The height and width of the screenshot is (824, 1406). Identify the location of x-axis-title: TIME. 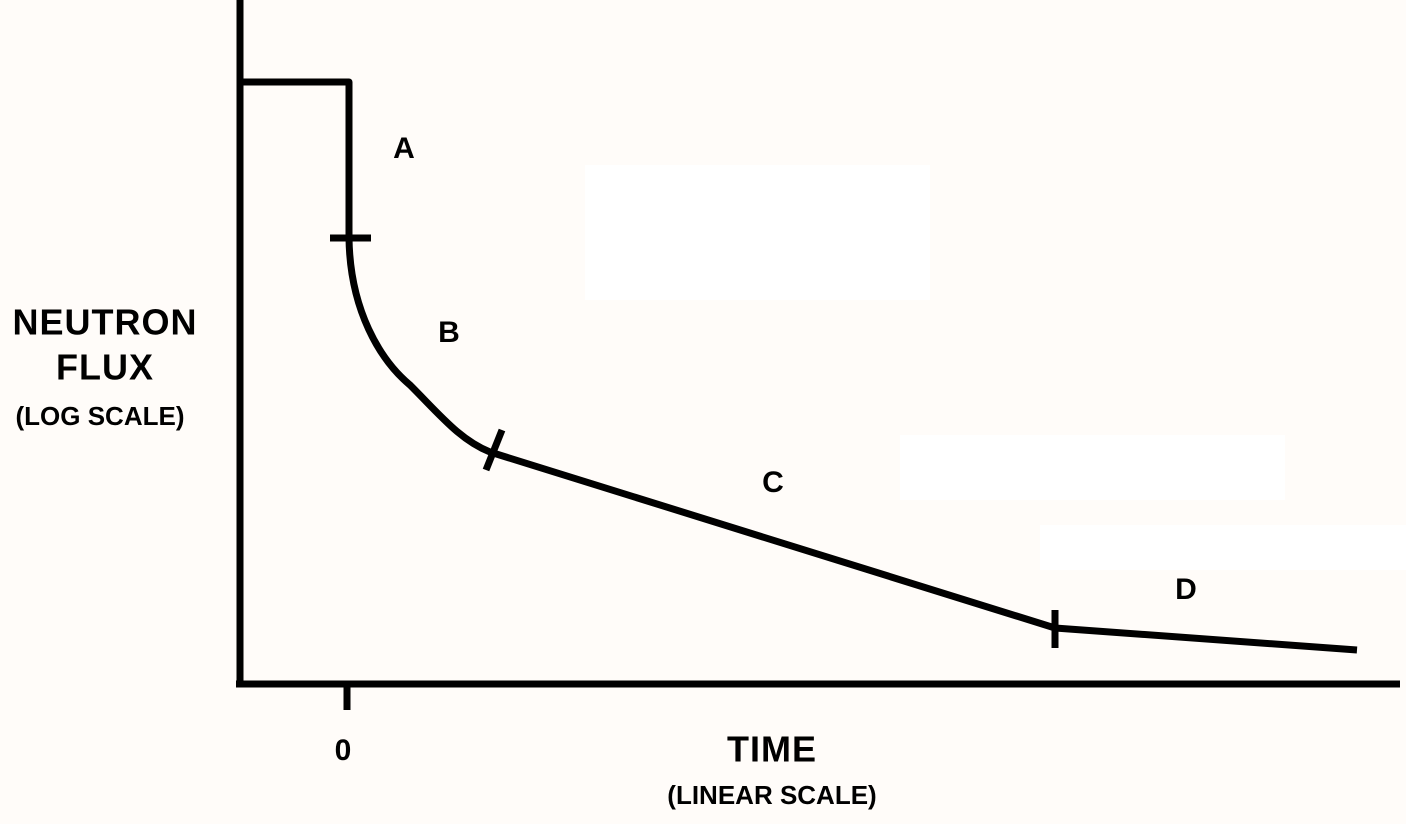
(772, 749).